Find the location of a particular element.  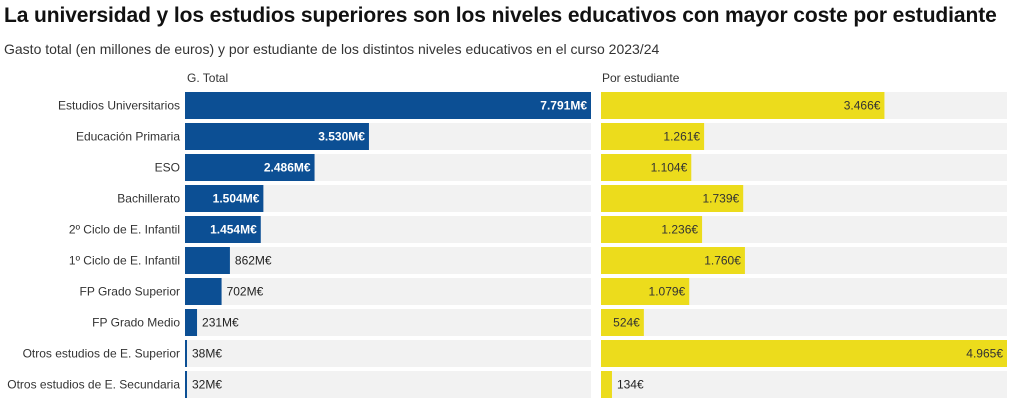

category-label: Otros estudios de E. Secundaria is located at coordinates (93, 385).